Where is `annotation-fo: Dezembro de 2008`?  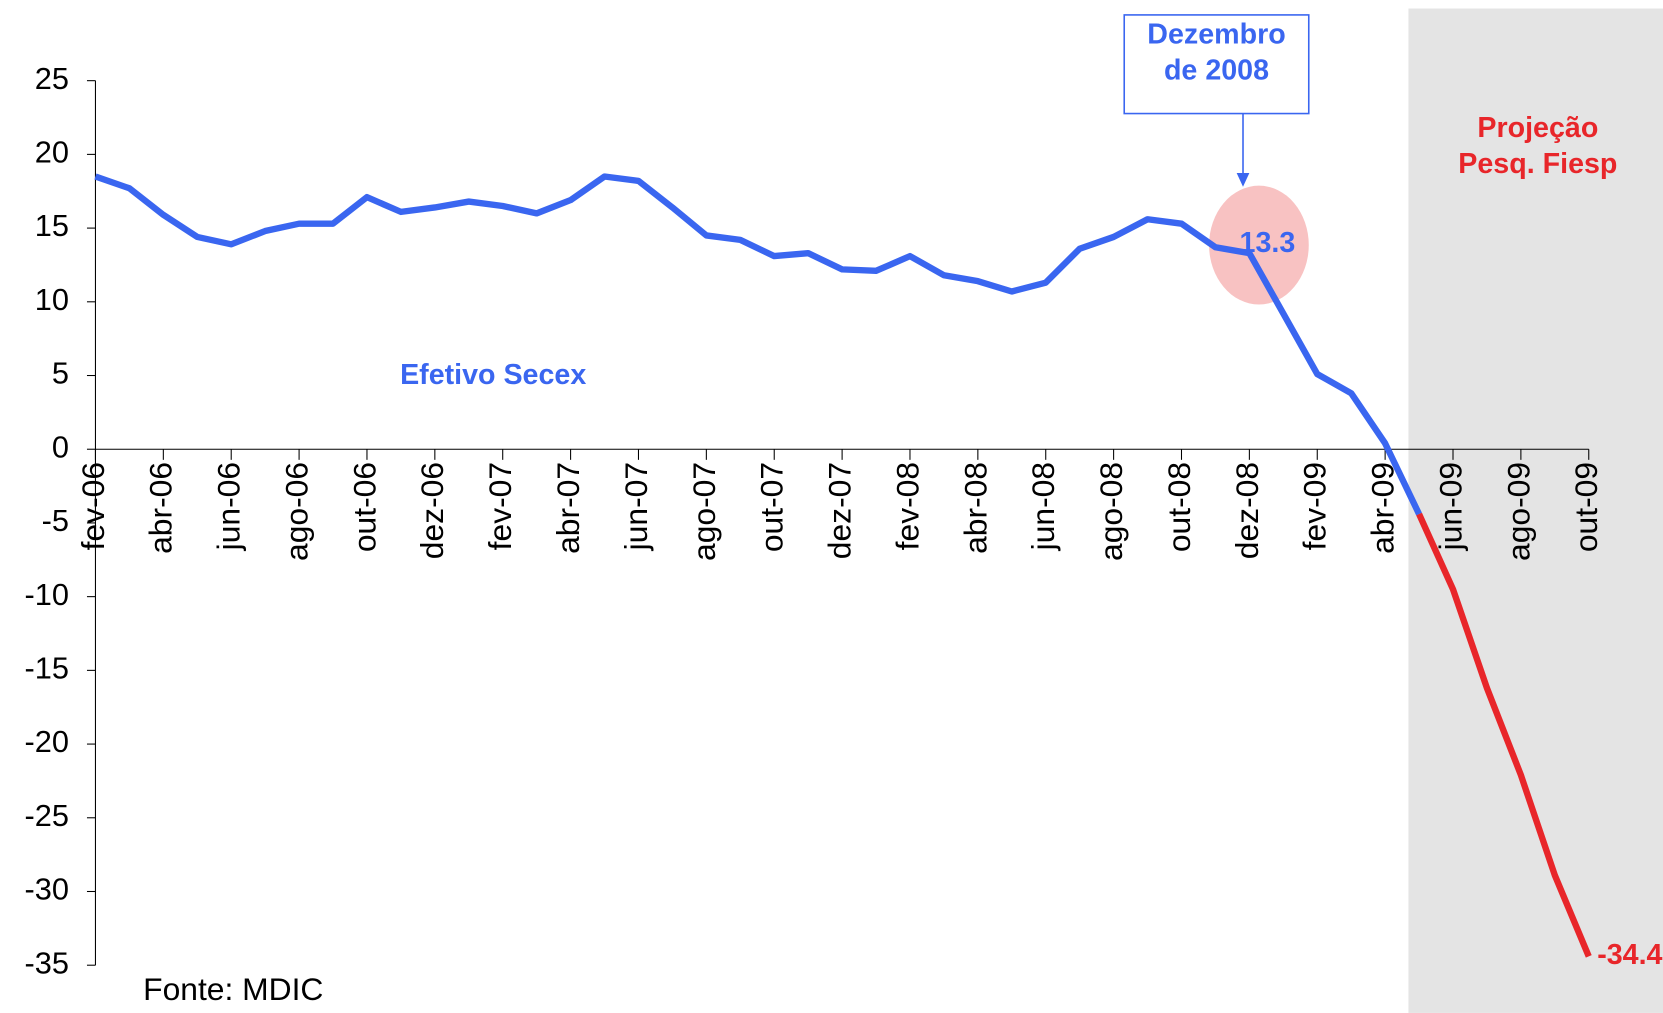 annotation-fo: Dezembro de 2008 is located at coordinates (1216, 52).